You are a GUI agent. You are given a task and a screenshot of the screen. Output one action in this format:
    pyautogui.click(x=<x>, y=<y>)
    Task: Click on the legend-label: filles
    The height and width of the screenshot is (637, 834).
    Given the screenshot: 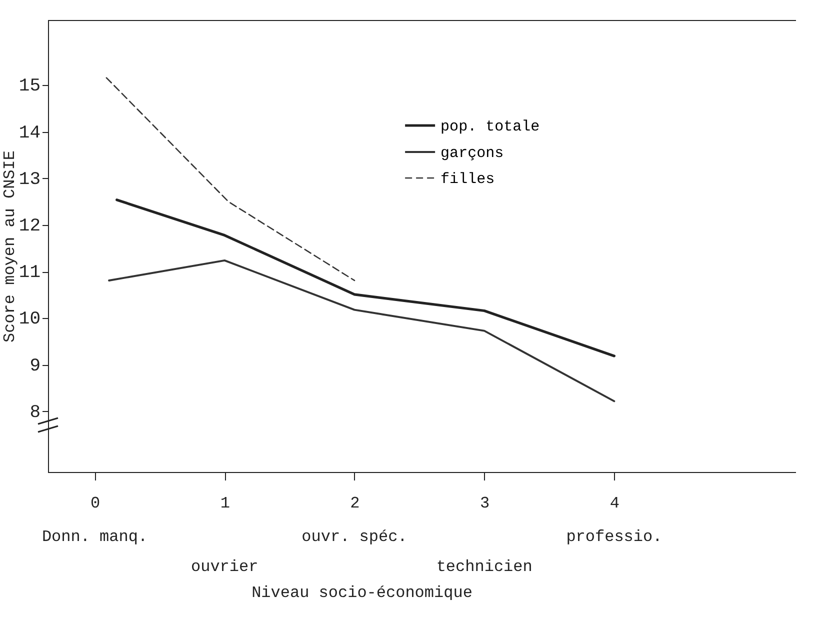 What is the action you would take?
    pyautogui.click(x=467, y=179)
    